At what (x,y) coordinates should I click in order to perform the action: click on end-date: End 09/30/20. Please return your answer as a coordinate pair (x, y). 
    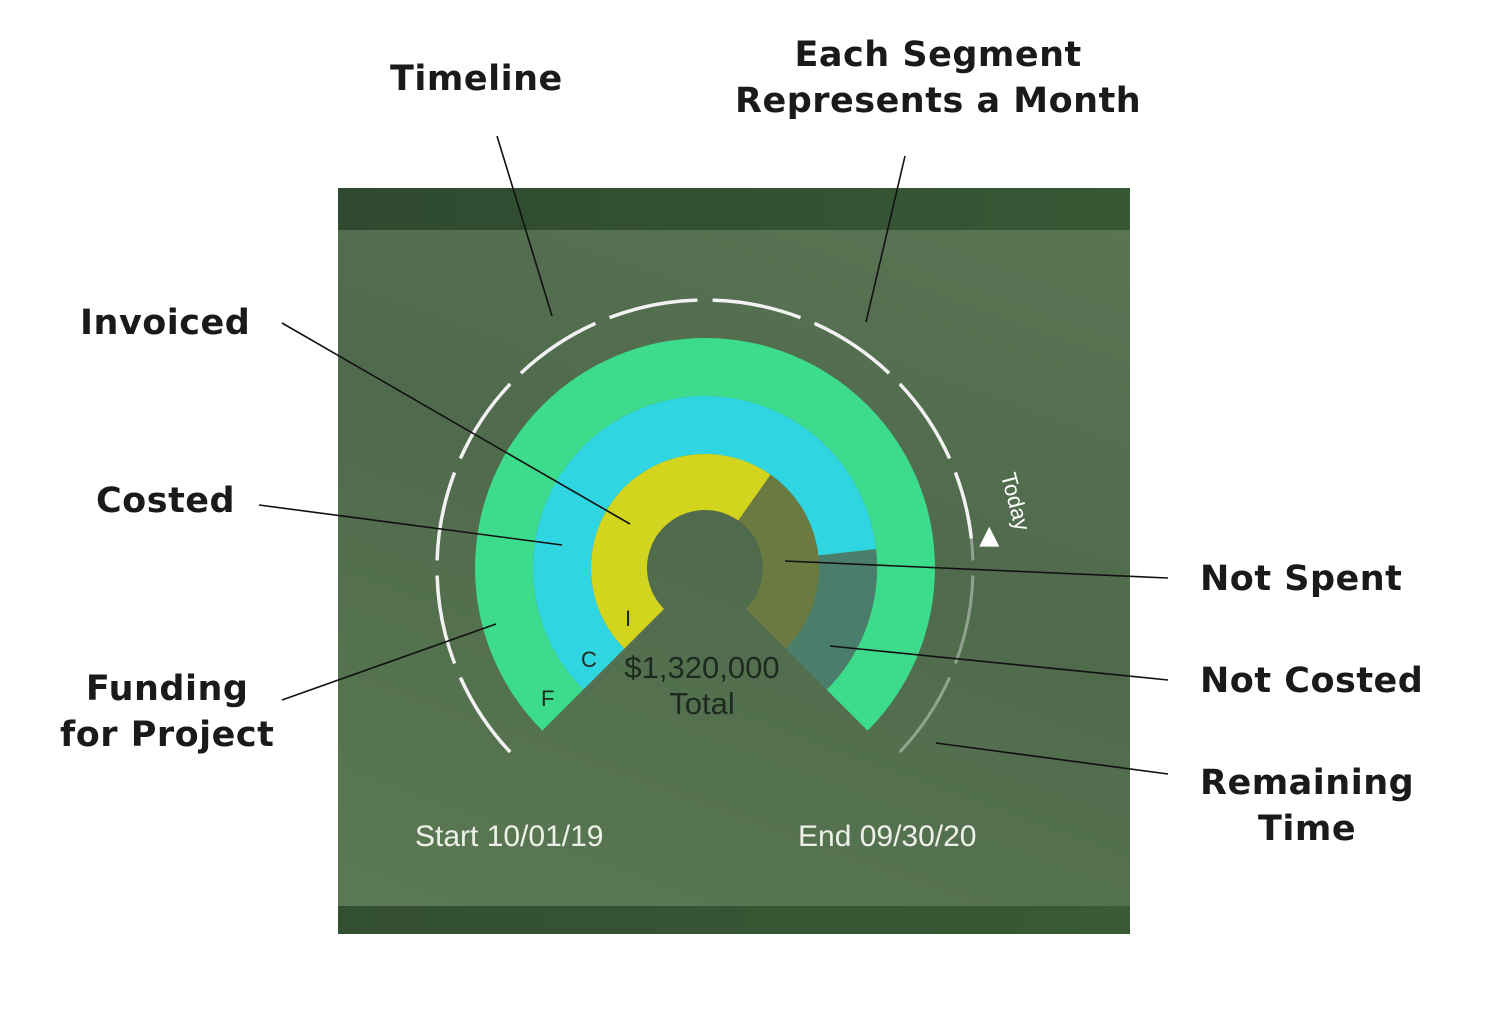
    Looking at the image, I should click on (887, 836).